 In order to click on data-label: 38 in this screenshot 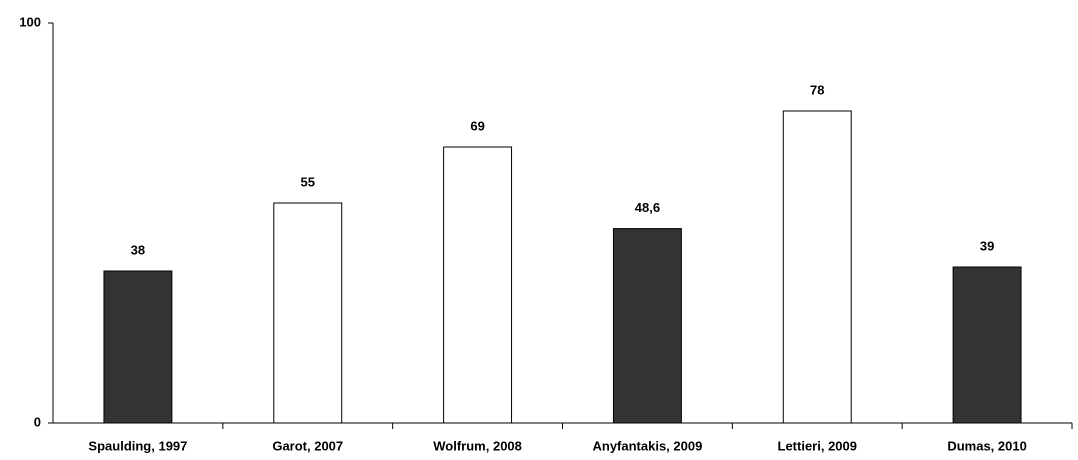, I will do `click(138, 249)`.